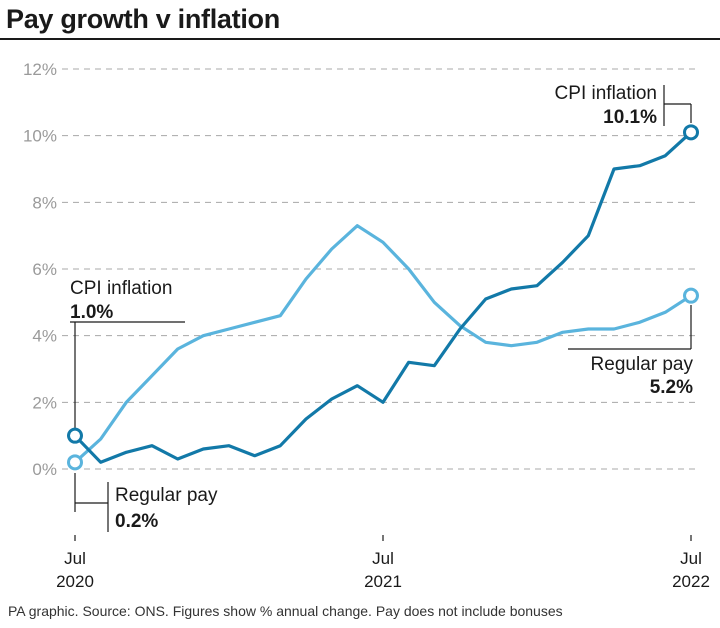  I want to click on y-tick-label-4: 4%, so click(44, 336).